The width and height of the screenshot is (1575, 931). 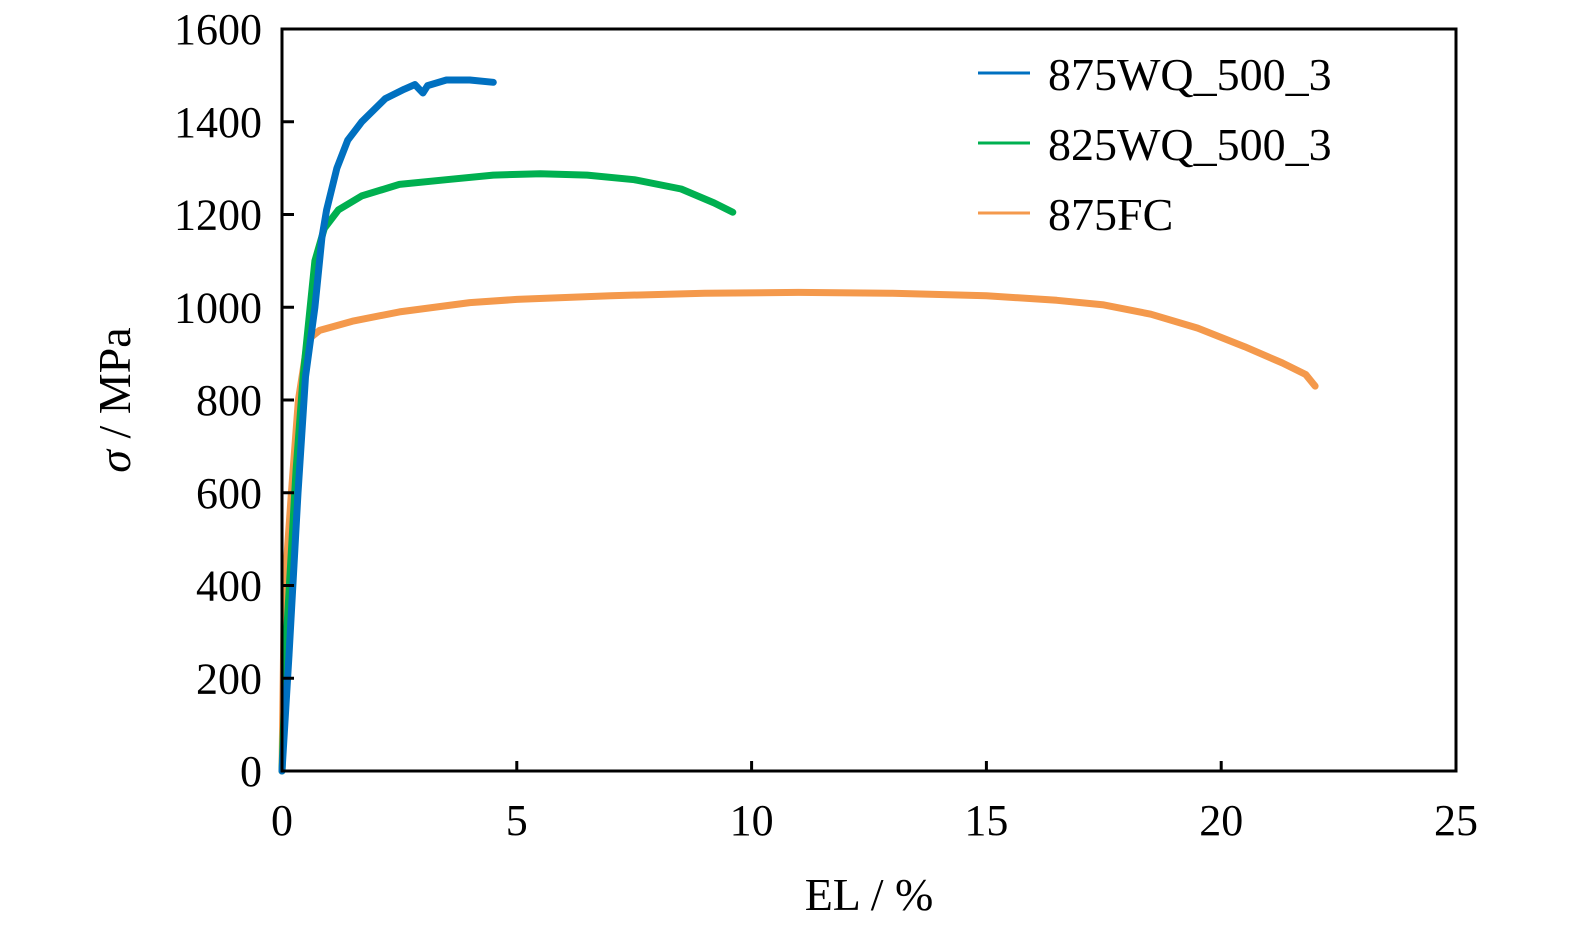 I want to click on legend: 875WQ_500_3 825WQ_500_3 875FC, so click(x=1155, y=144).